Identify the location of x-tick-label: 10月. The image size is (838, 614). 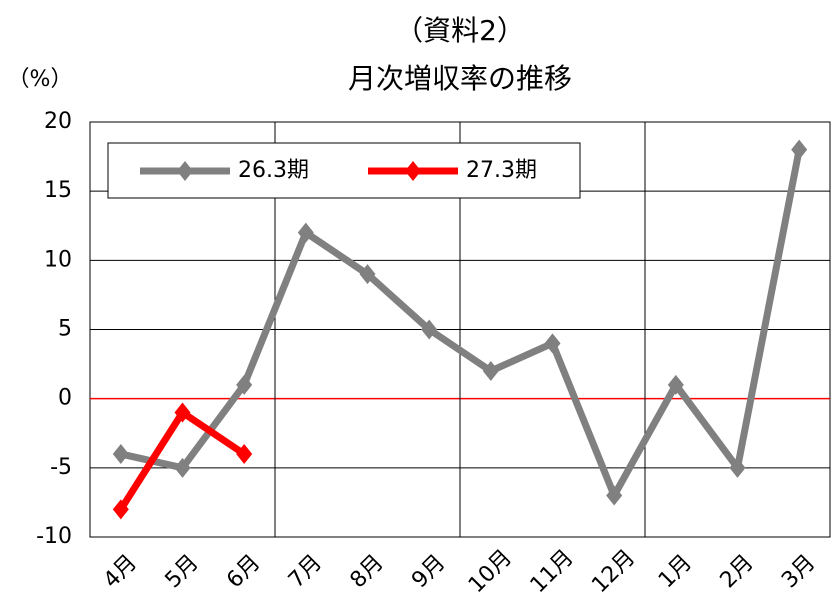
(490, 571).